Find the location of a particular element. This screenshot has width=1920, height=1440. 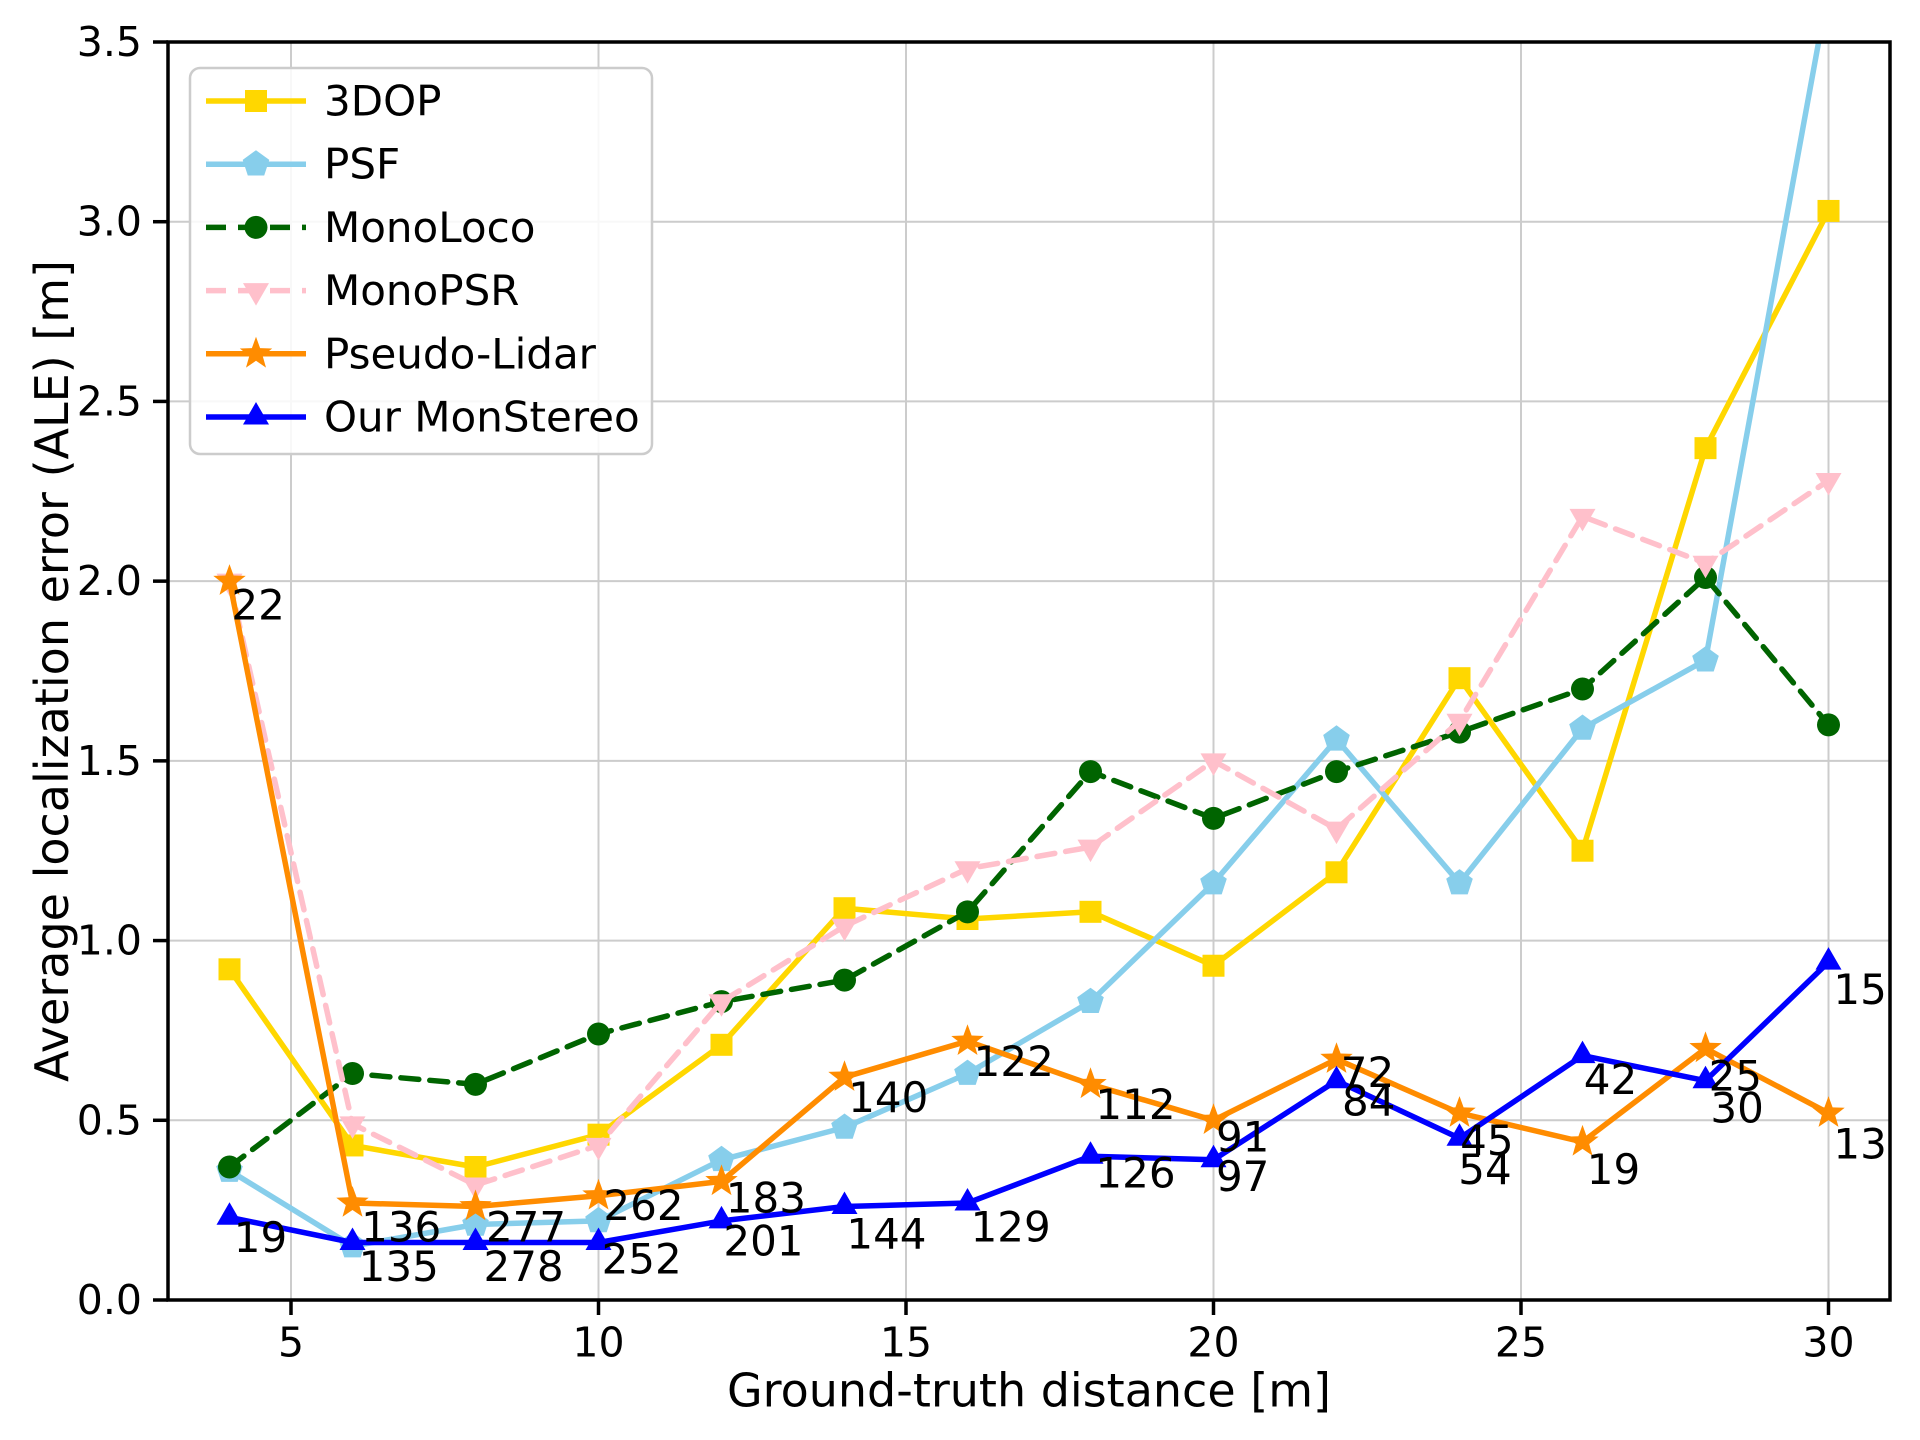

legend-label: MonoLoco is located at coordinates (429, 227).